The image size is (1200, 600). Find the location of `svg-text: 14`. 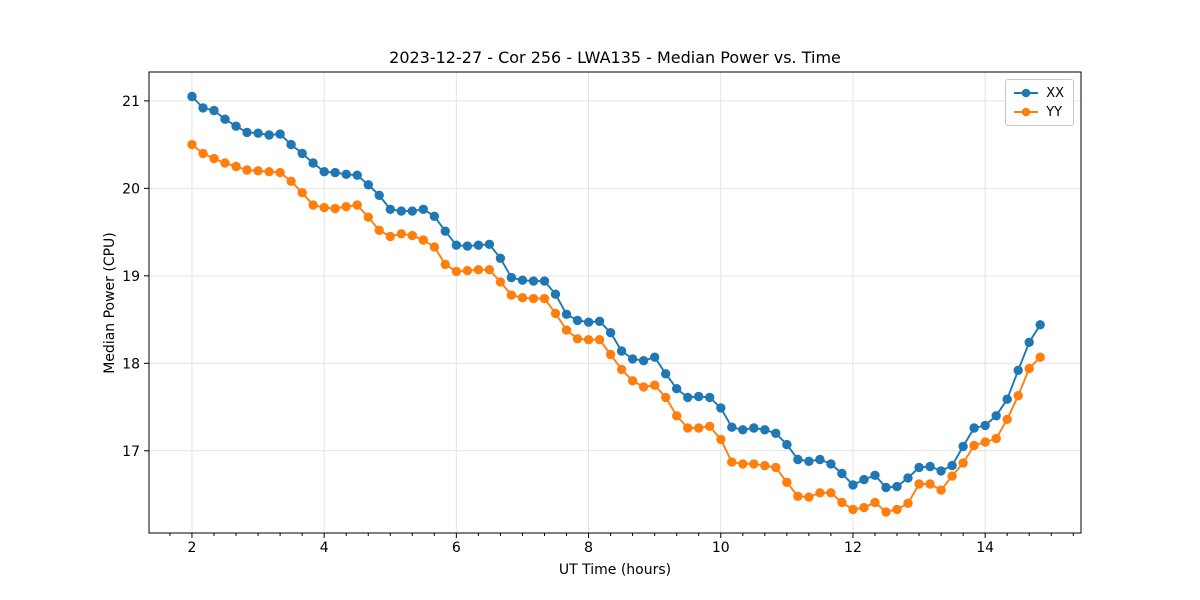

svg-text: 14 is located at coordinates (985, 548).